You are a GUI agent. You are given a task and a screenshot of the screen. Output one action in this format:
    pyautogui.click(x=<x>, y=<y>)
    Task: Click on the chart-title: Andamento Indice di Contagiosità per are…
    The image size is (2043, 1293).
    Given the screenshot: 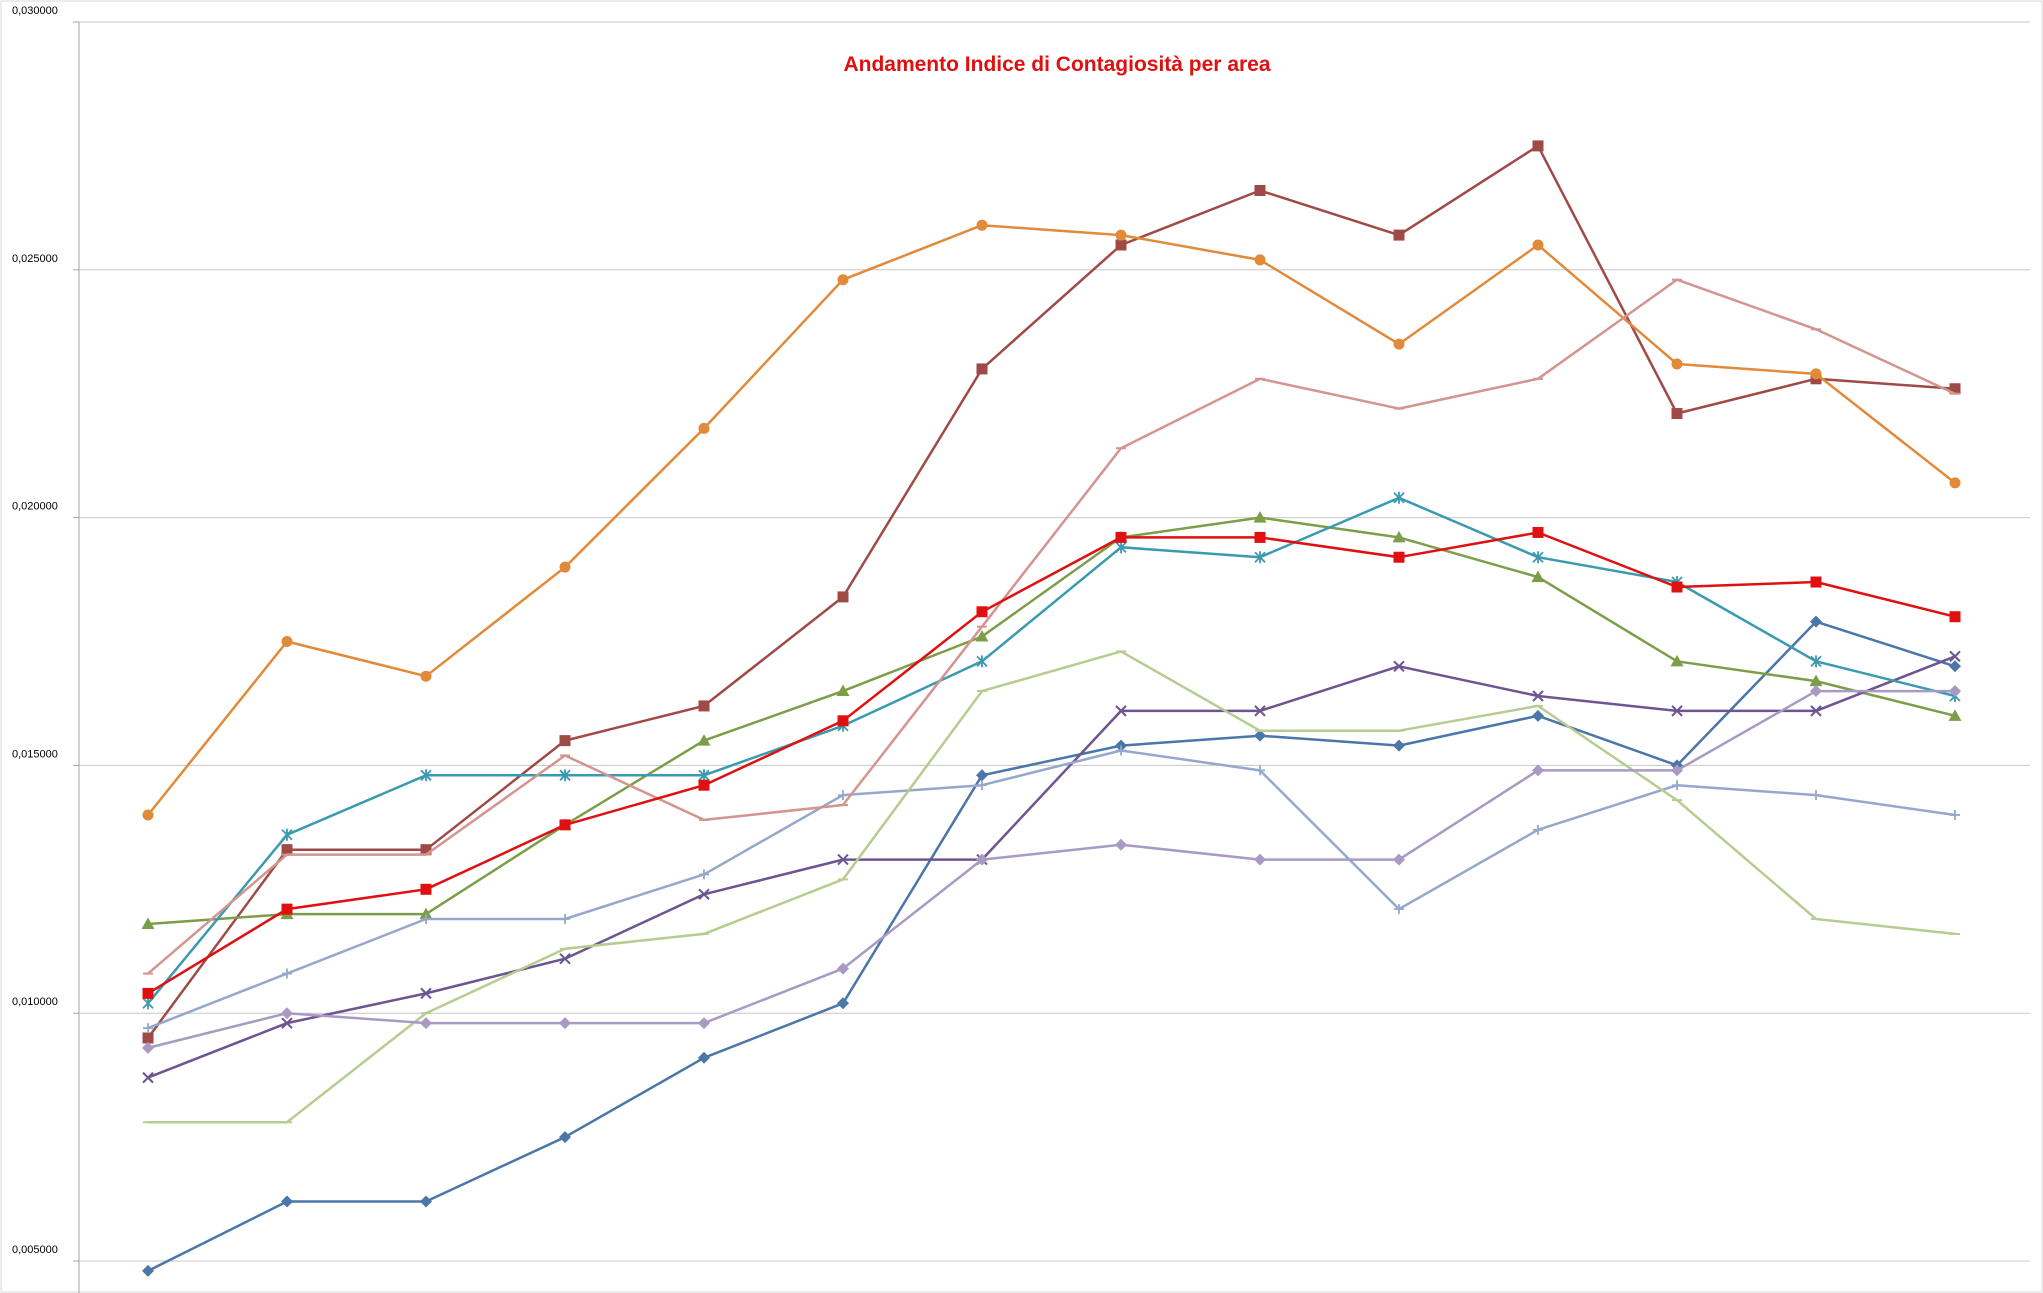 What is the action you would take?
    pyautogui.click(x=1056, y=64)
    